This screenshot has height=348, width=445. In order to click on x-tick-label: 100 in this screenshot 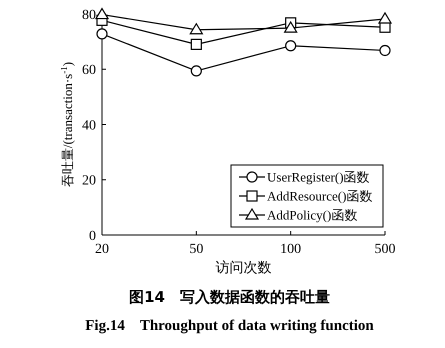, I will do `click(291, 249)`.